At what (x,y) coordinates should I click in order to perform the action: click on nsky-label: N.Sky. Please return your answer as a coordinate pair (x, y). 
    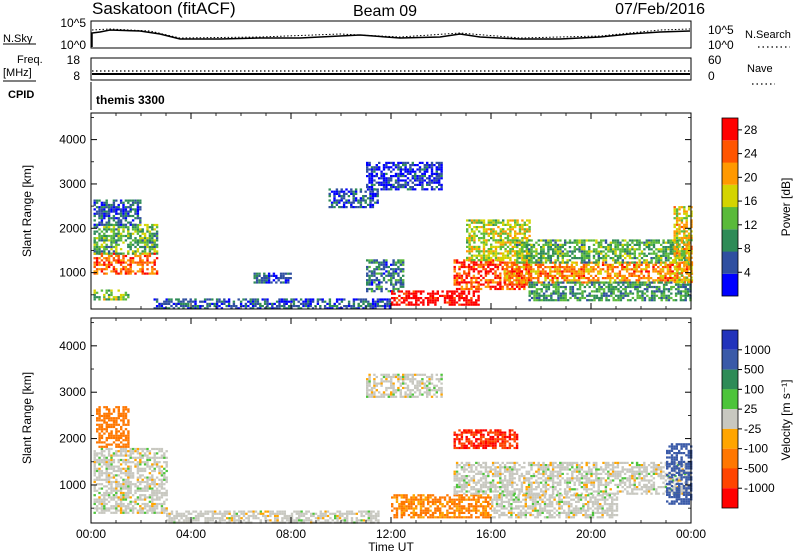
    Looking at the image, I should click on (18, 39).